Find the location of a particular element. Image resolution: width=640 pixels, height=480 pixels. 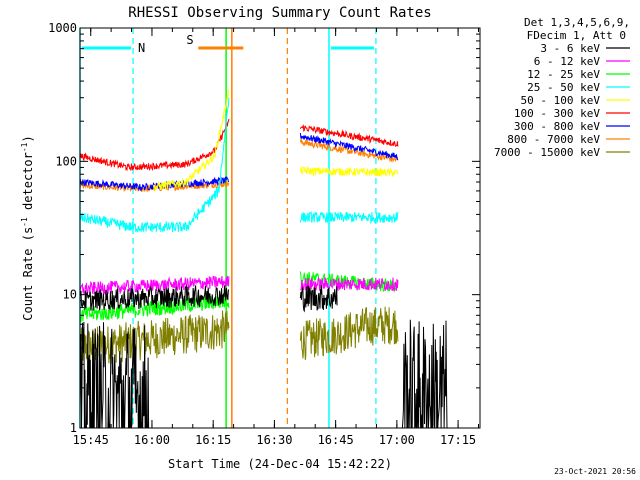

x-tick-label: 15:45 is located at coordinates (91, 440).